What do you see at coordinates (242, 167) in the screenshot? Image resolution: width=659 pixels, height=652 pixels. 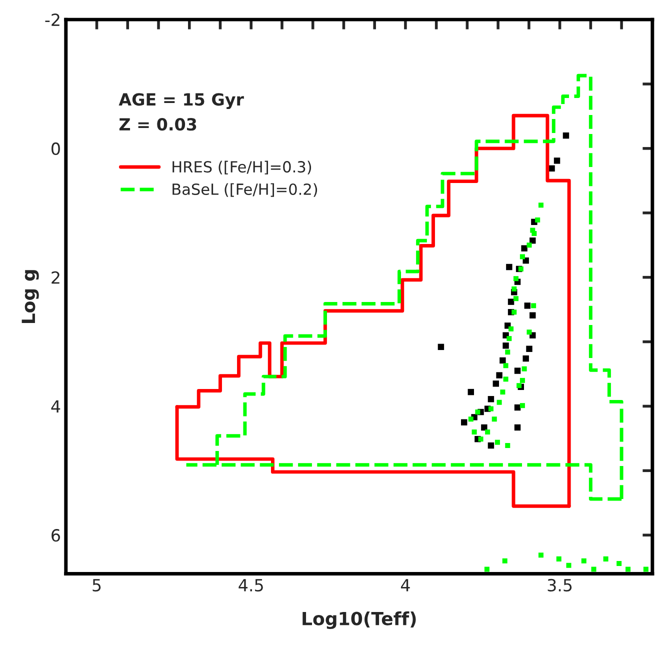 I see `legend-label: HRES ([Fe/H]=0.3)` at bounding box center [242, 167].